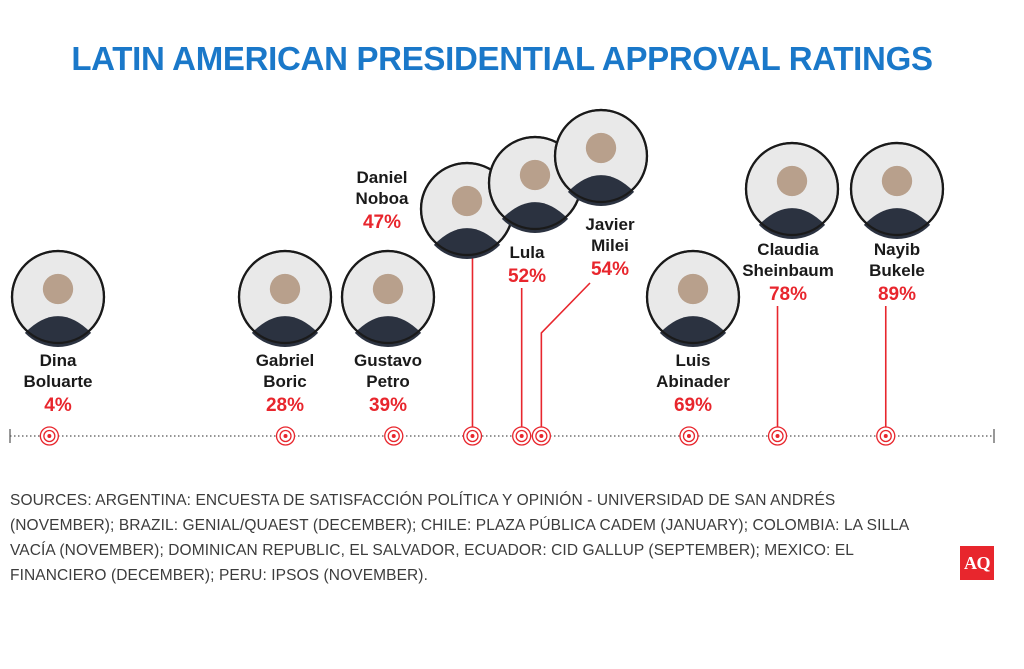 The width and height of the screenshot is (1024, 669). Describe the element at coordinates (897, 249) in the screenshot. I see `president-name-line: Nayib` at that location.